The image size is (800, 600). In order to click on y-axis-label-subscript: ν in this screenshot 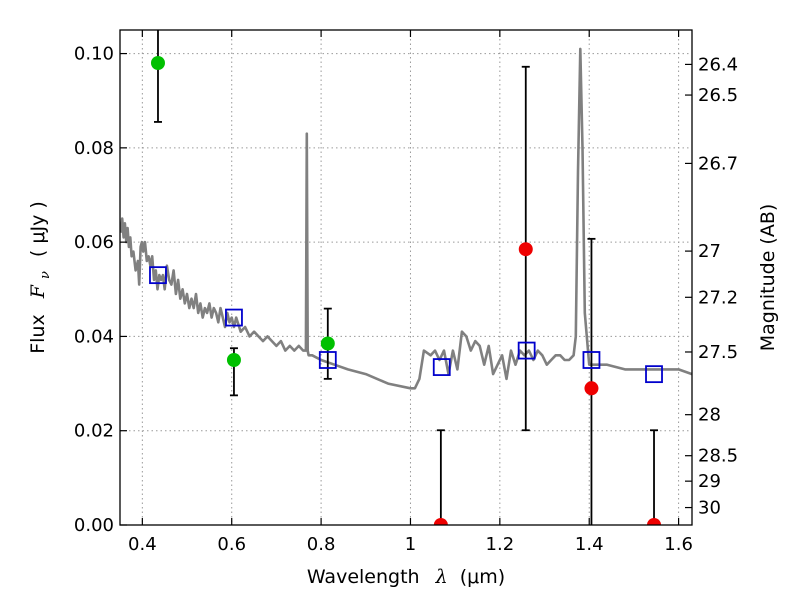, I will do `click(45, 275)`.